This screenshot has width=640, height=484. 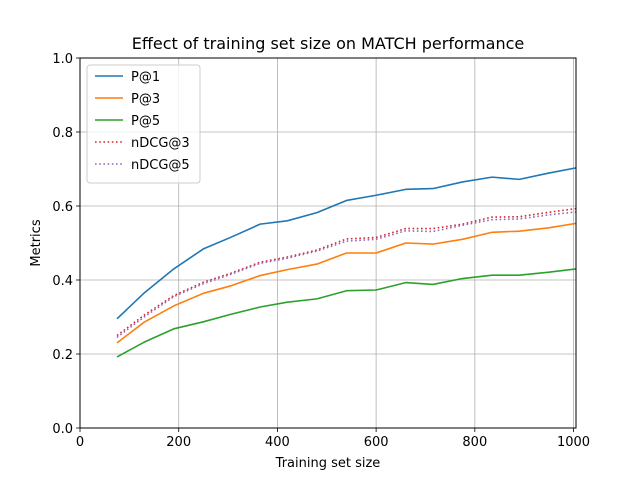 What do you see at coordinates (474, 442) in the screenshot?
I see `x-tick-label: 800` at bounding box center [474, 442].